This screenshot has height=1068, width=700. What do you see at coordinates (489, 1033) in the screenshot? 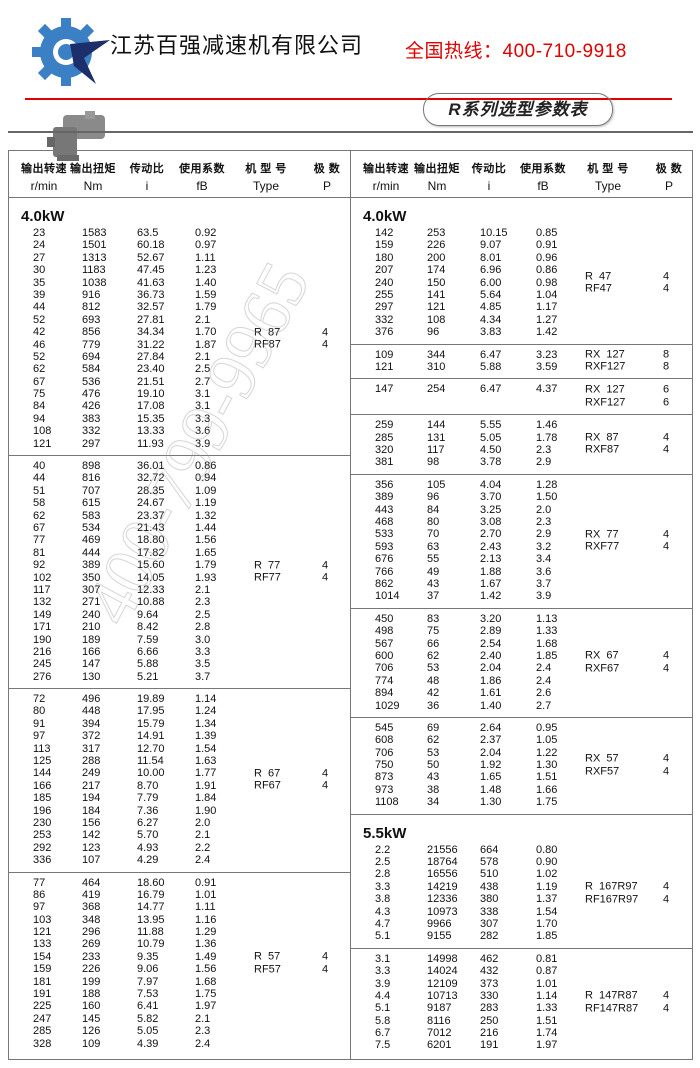
I see `ratio-cell: 216` at bounding box center [489, 1033].